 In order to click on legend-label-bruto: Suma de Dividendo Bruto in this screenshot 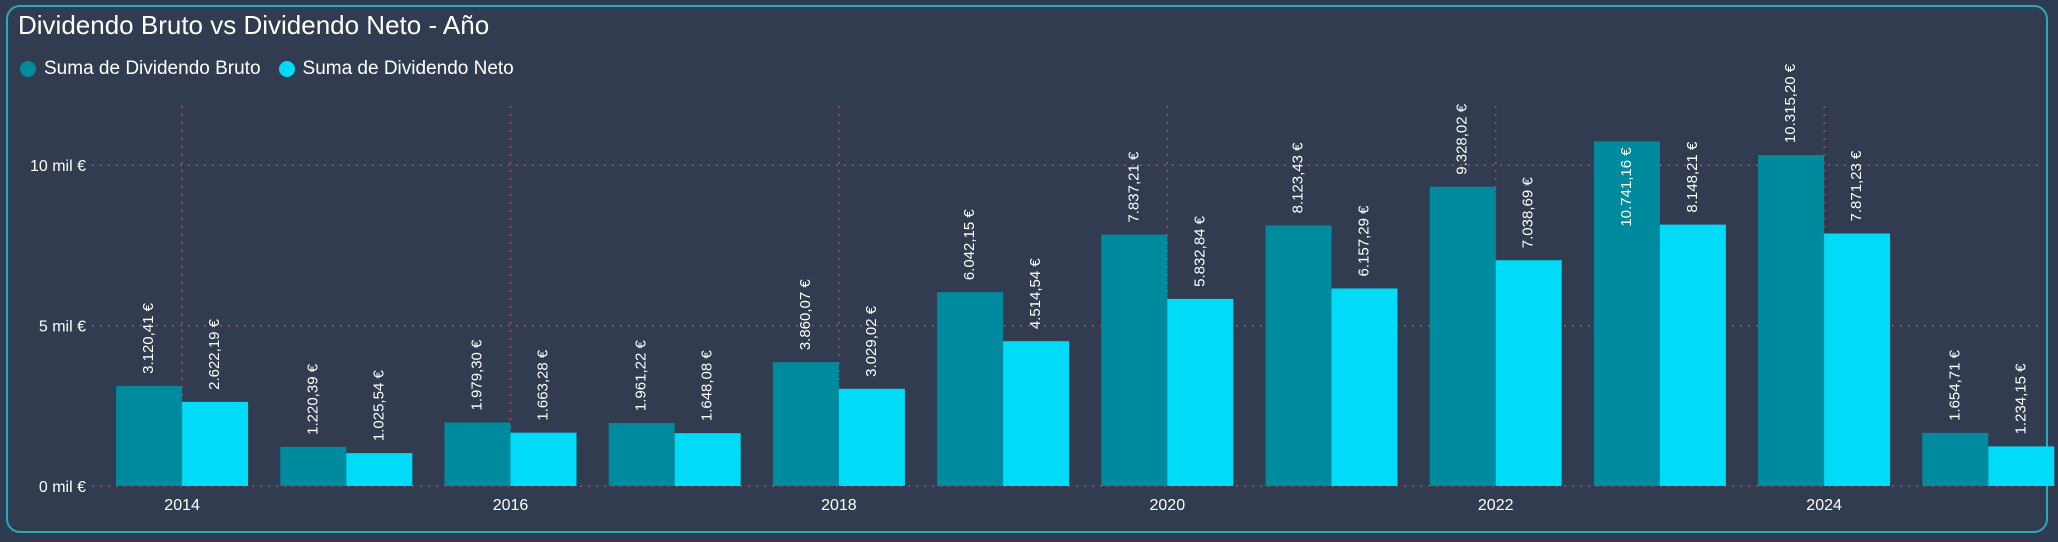, I will do `click(152, 68)`.